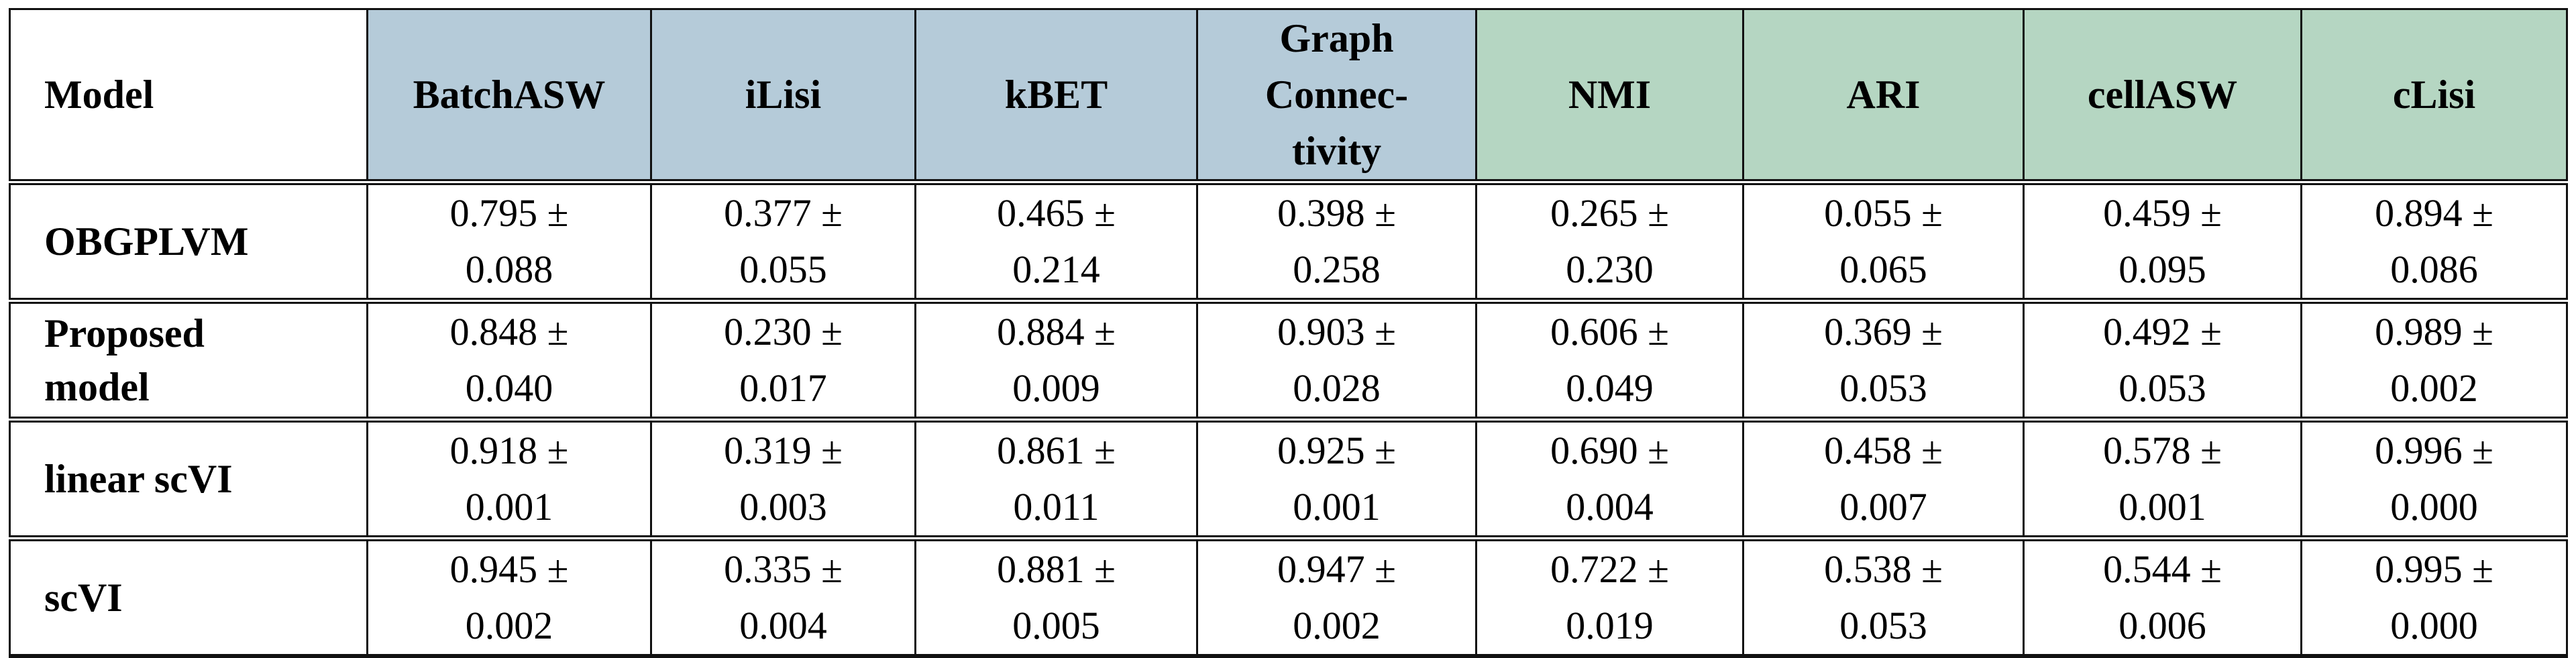 The height and width of the screenshot is (658, 2576). Describe the element at coordinates (508, 97) in the screenshot. I see `column-header-batchasw: BatchASW` at that location.